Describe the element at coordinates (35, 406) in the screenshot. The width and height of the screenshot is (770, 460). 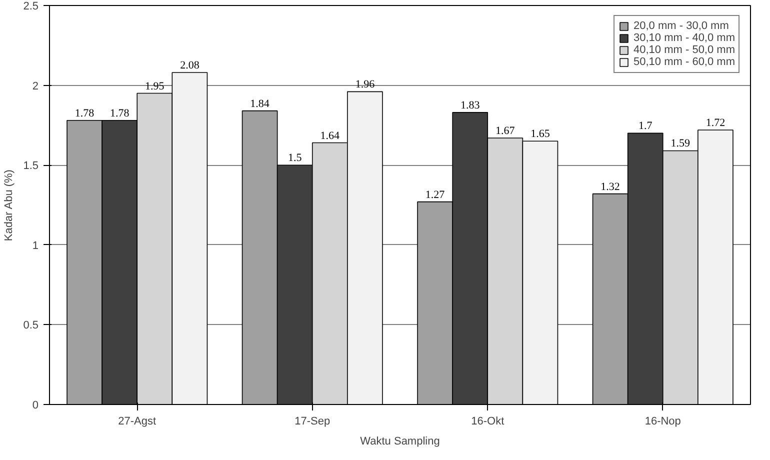
I see `y-tick-label: 0` at that location.